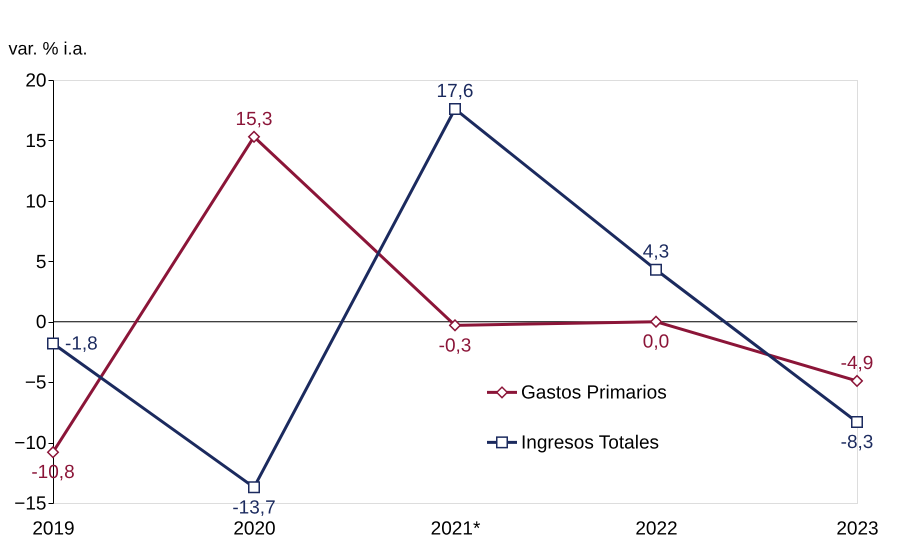 The width and height of the screenshot is (909, 546). What do you see at coordinates (455, 345) in the screenshot?
I see `data-label: -0,3` at bounding box center [455, 345].